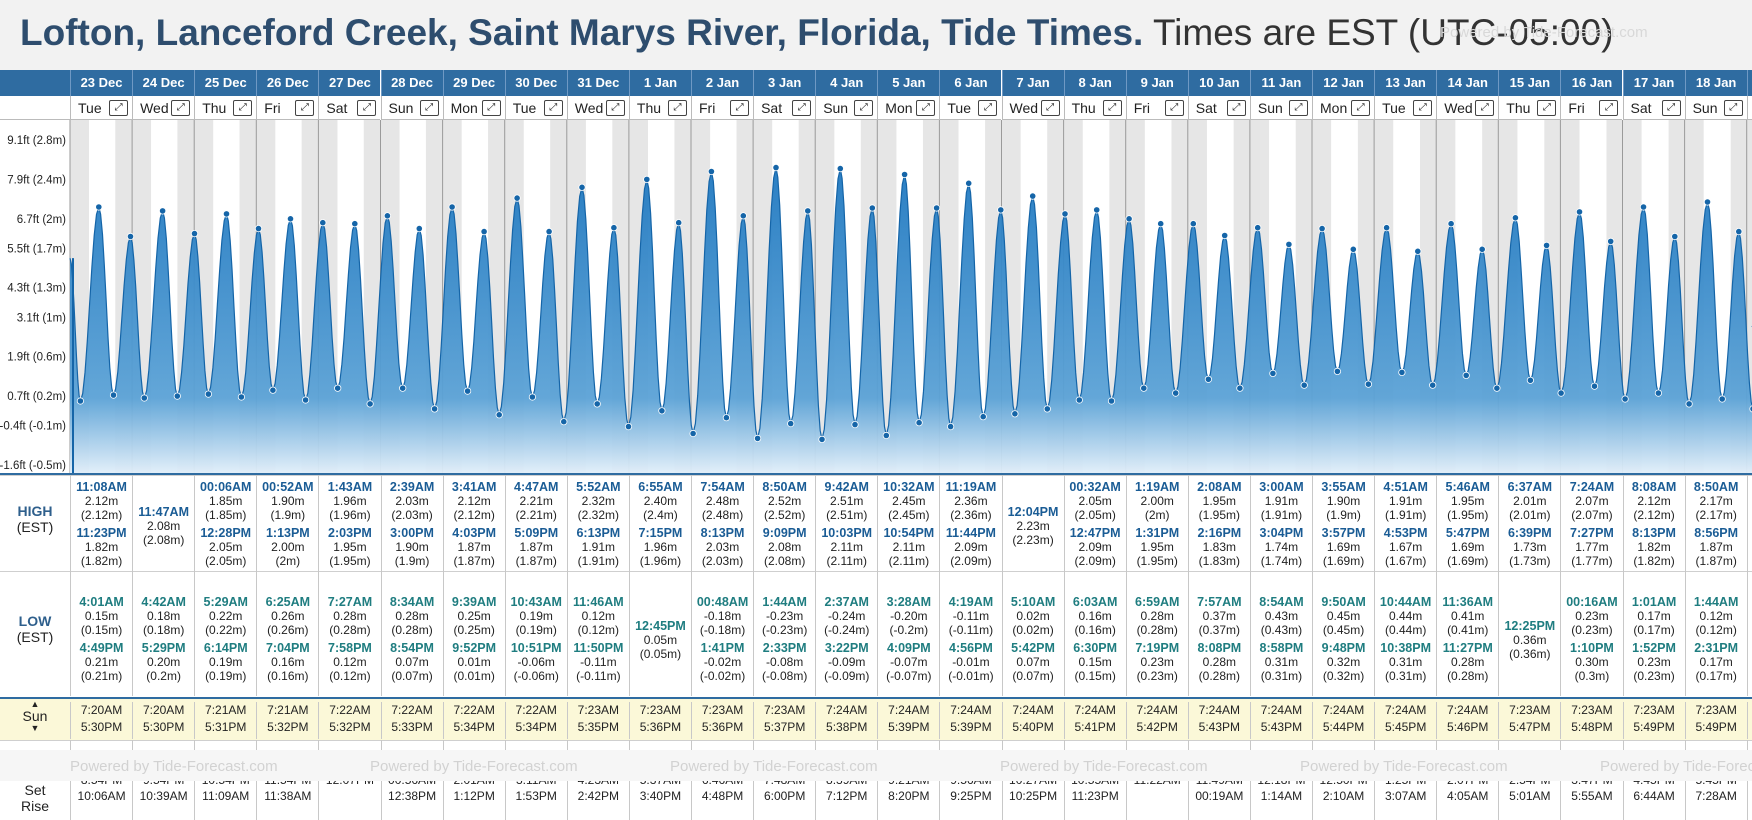 The image size is (1752, 820). I want to click on high-tide-height: 1.87m, so click(474, 547).